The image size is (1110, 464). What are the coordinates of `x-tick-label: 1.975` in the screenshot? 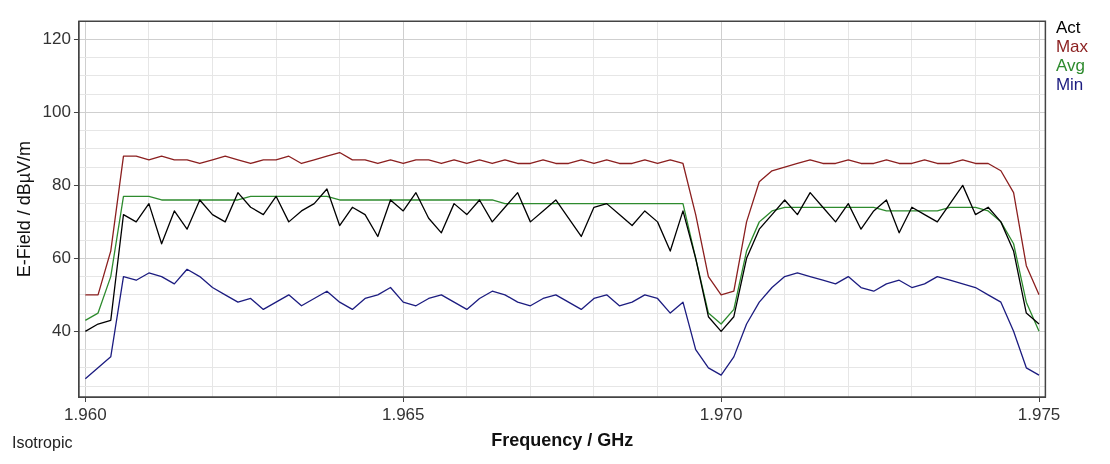 It's located at (1039, 414).